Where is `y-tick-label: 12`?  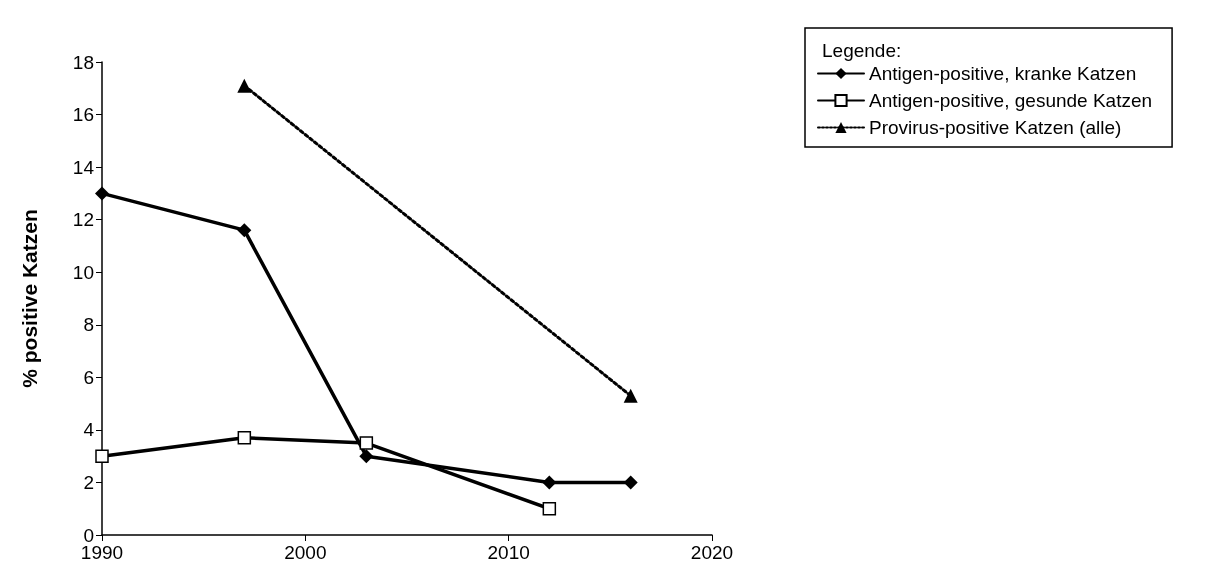
y-tick-label: 12 is located at coordinates (83, 220).